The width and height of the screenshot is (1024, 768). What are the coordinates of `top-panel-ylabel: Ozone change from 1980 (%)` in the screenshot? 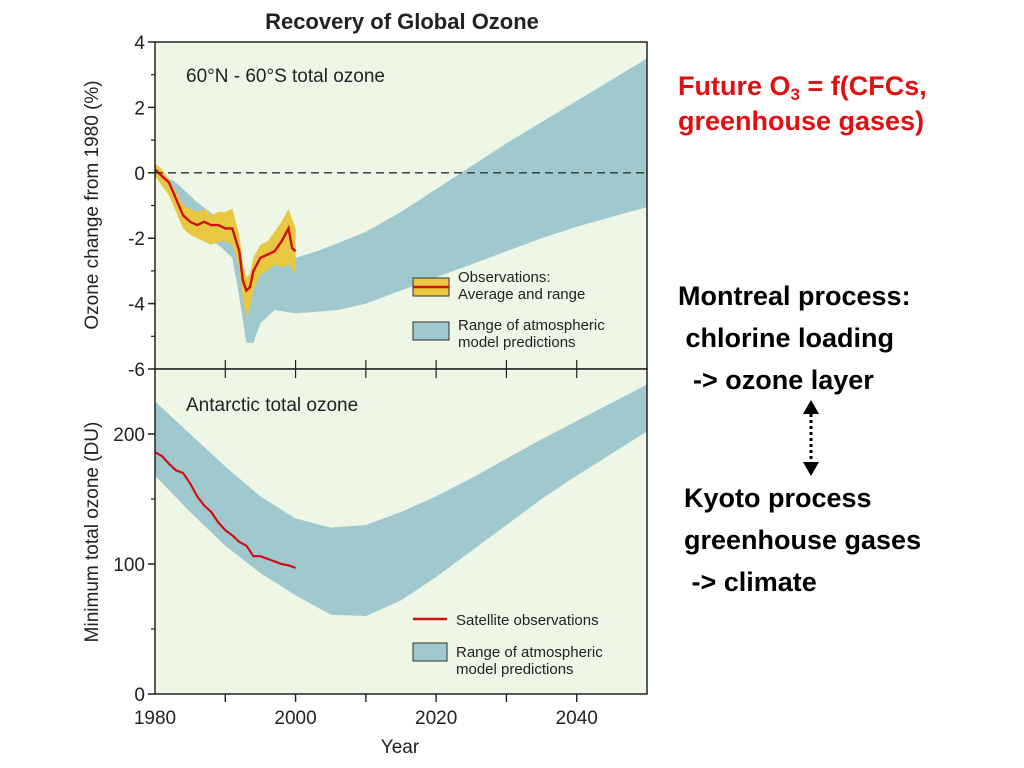 It's located at (92, 204).